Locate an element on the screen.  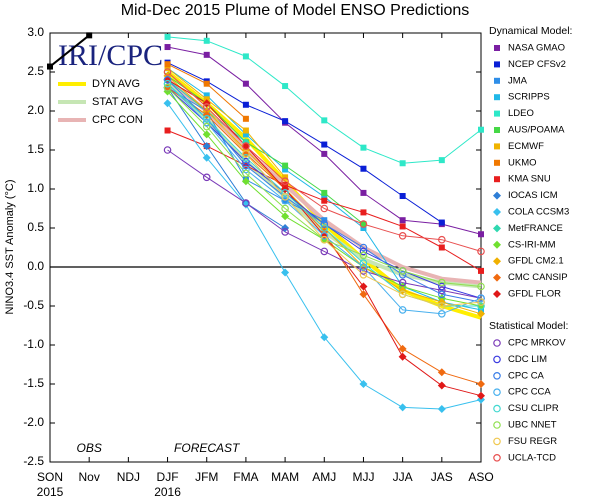
legend-label: JMA is located at coordinates (518, 80).